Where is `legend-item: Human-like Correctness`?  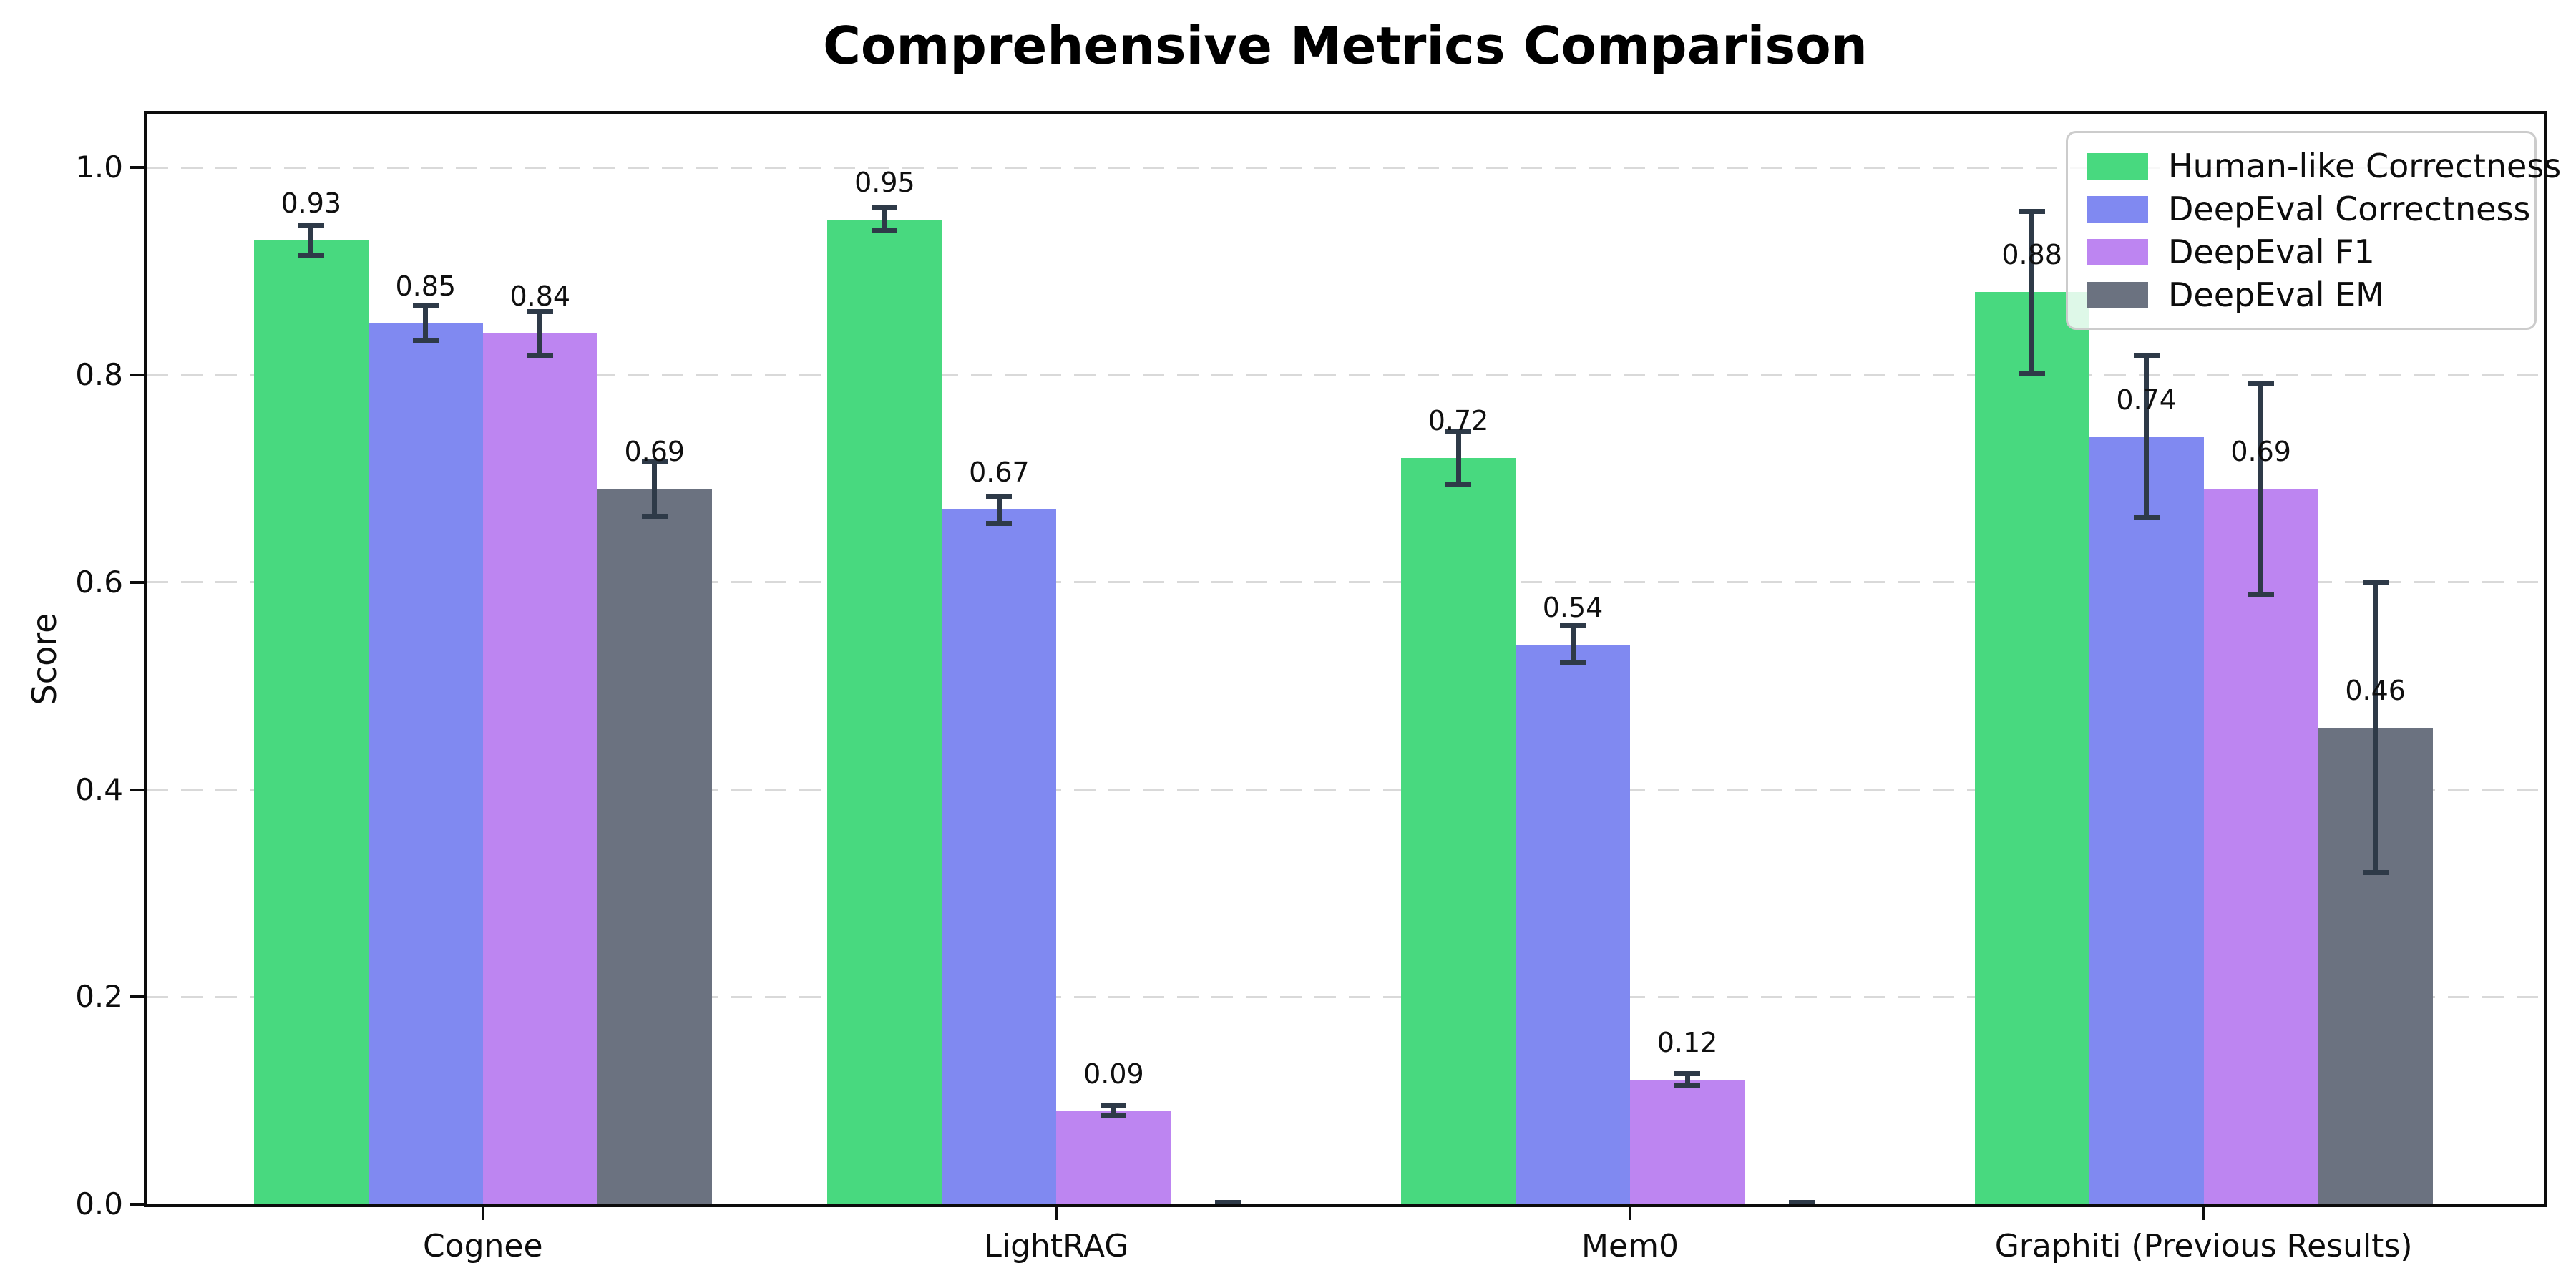 legend-item: Human-like Correctness is located at coordinates (2324, 166).